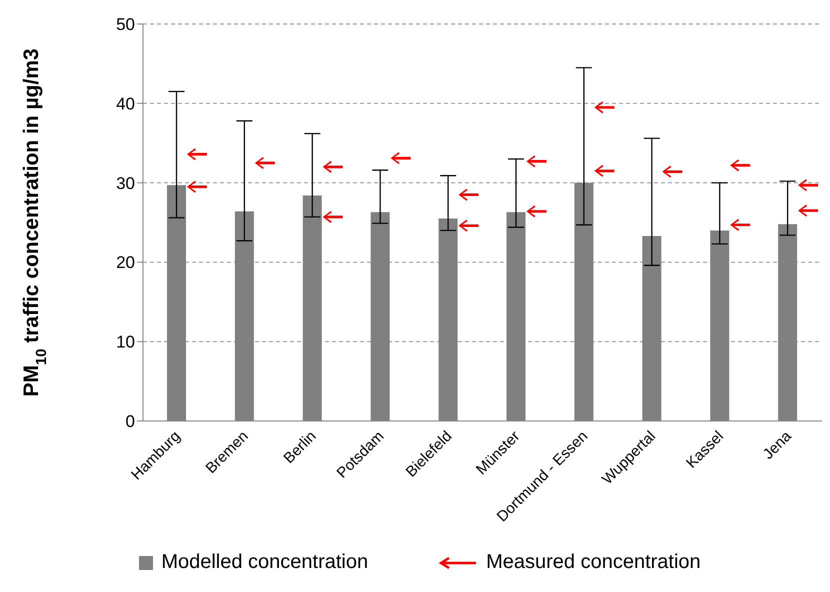 The width and height of the screenshot is (830, 592). What do you see at coordinates (264, 562) in the screenshot?
I see `legend-label: Modelled concentration` at bounding box center [264, 562].